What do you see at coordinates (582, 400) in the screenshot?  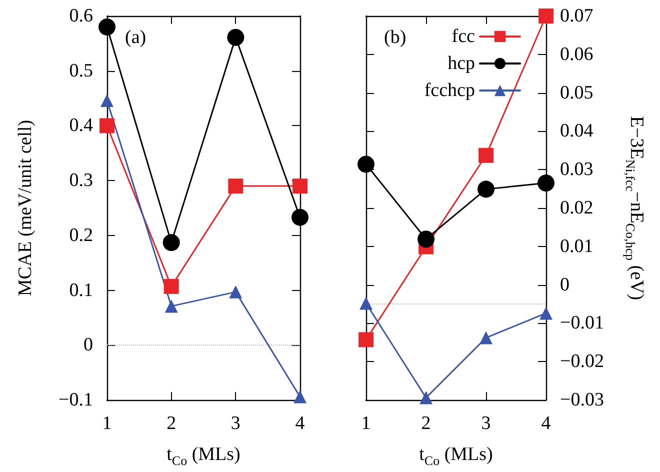 I see `y2-tick-label: −0.03` at bounding box center [582, 400].